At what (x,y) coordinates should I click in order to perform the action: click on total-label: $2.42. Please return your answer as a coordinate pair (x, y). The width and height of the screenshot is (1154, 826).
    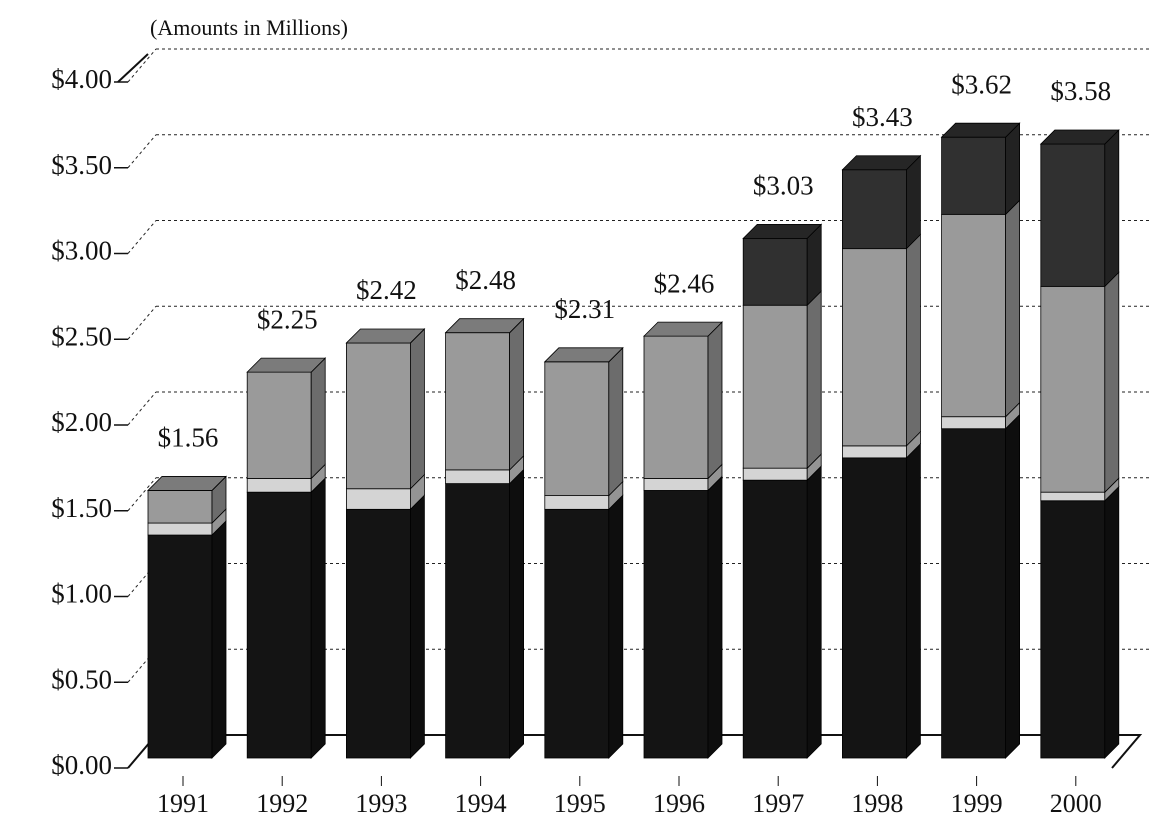
    Looking at the image, I should click on (386, 290).